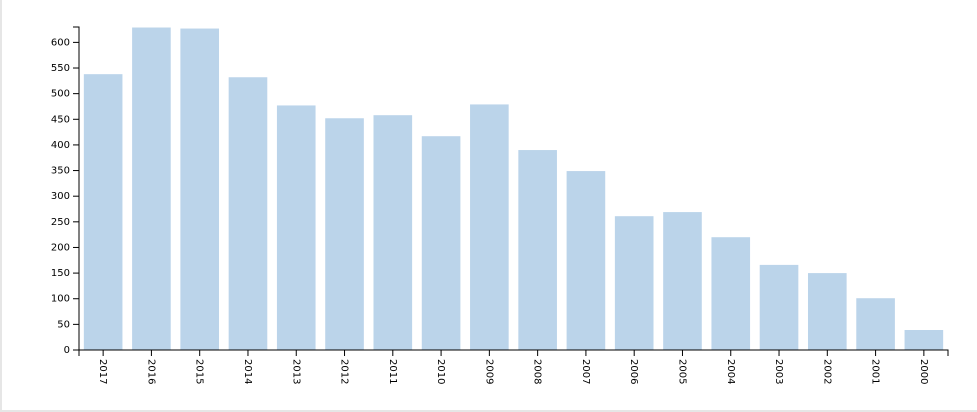 Image resolution: width=977 pixels, height=412 pixels. Describe the element at coordinates (60, 196) in the screenshot. I see `y-tick-label: 300` at that location.